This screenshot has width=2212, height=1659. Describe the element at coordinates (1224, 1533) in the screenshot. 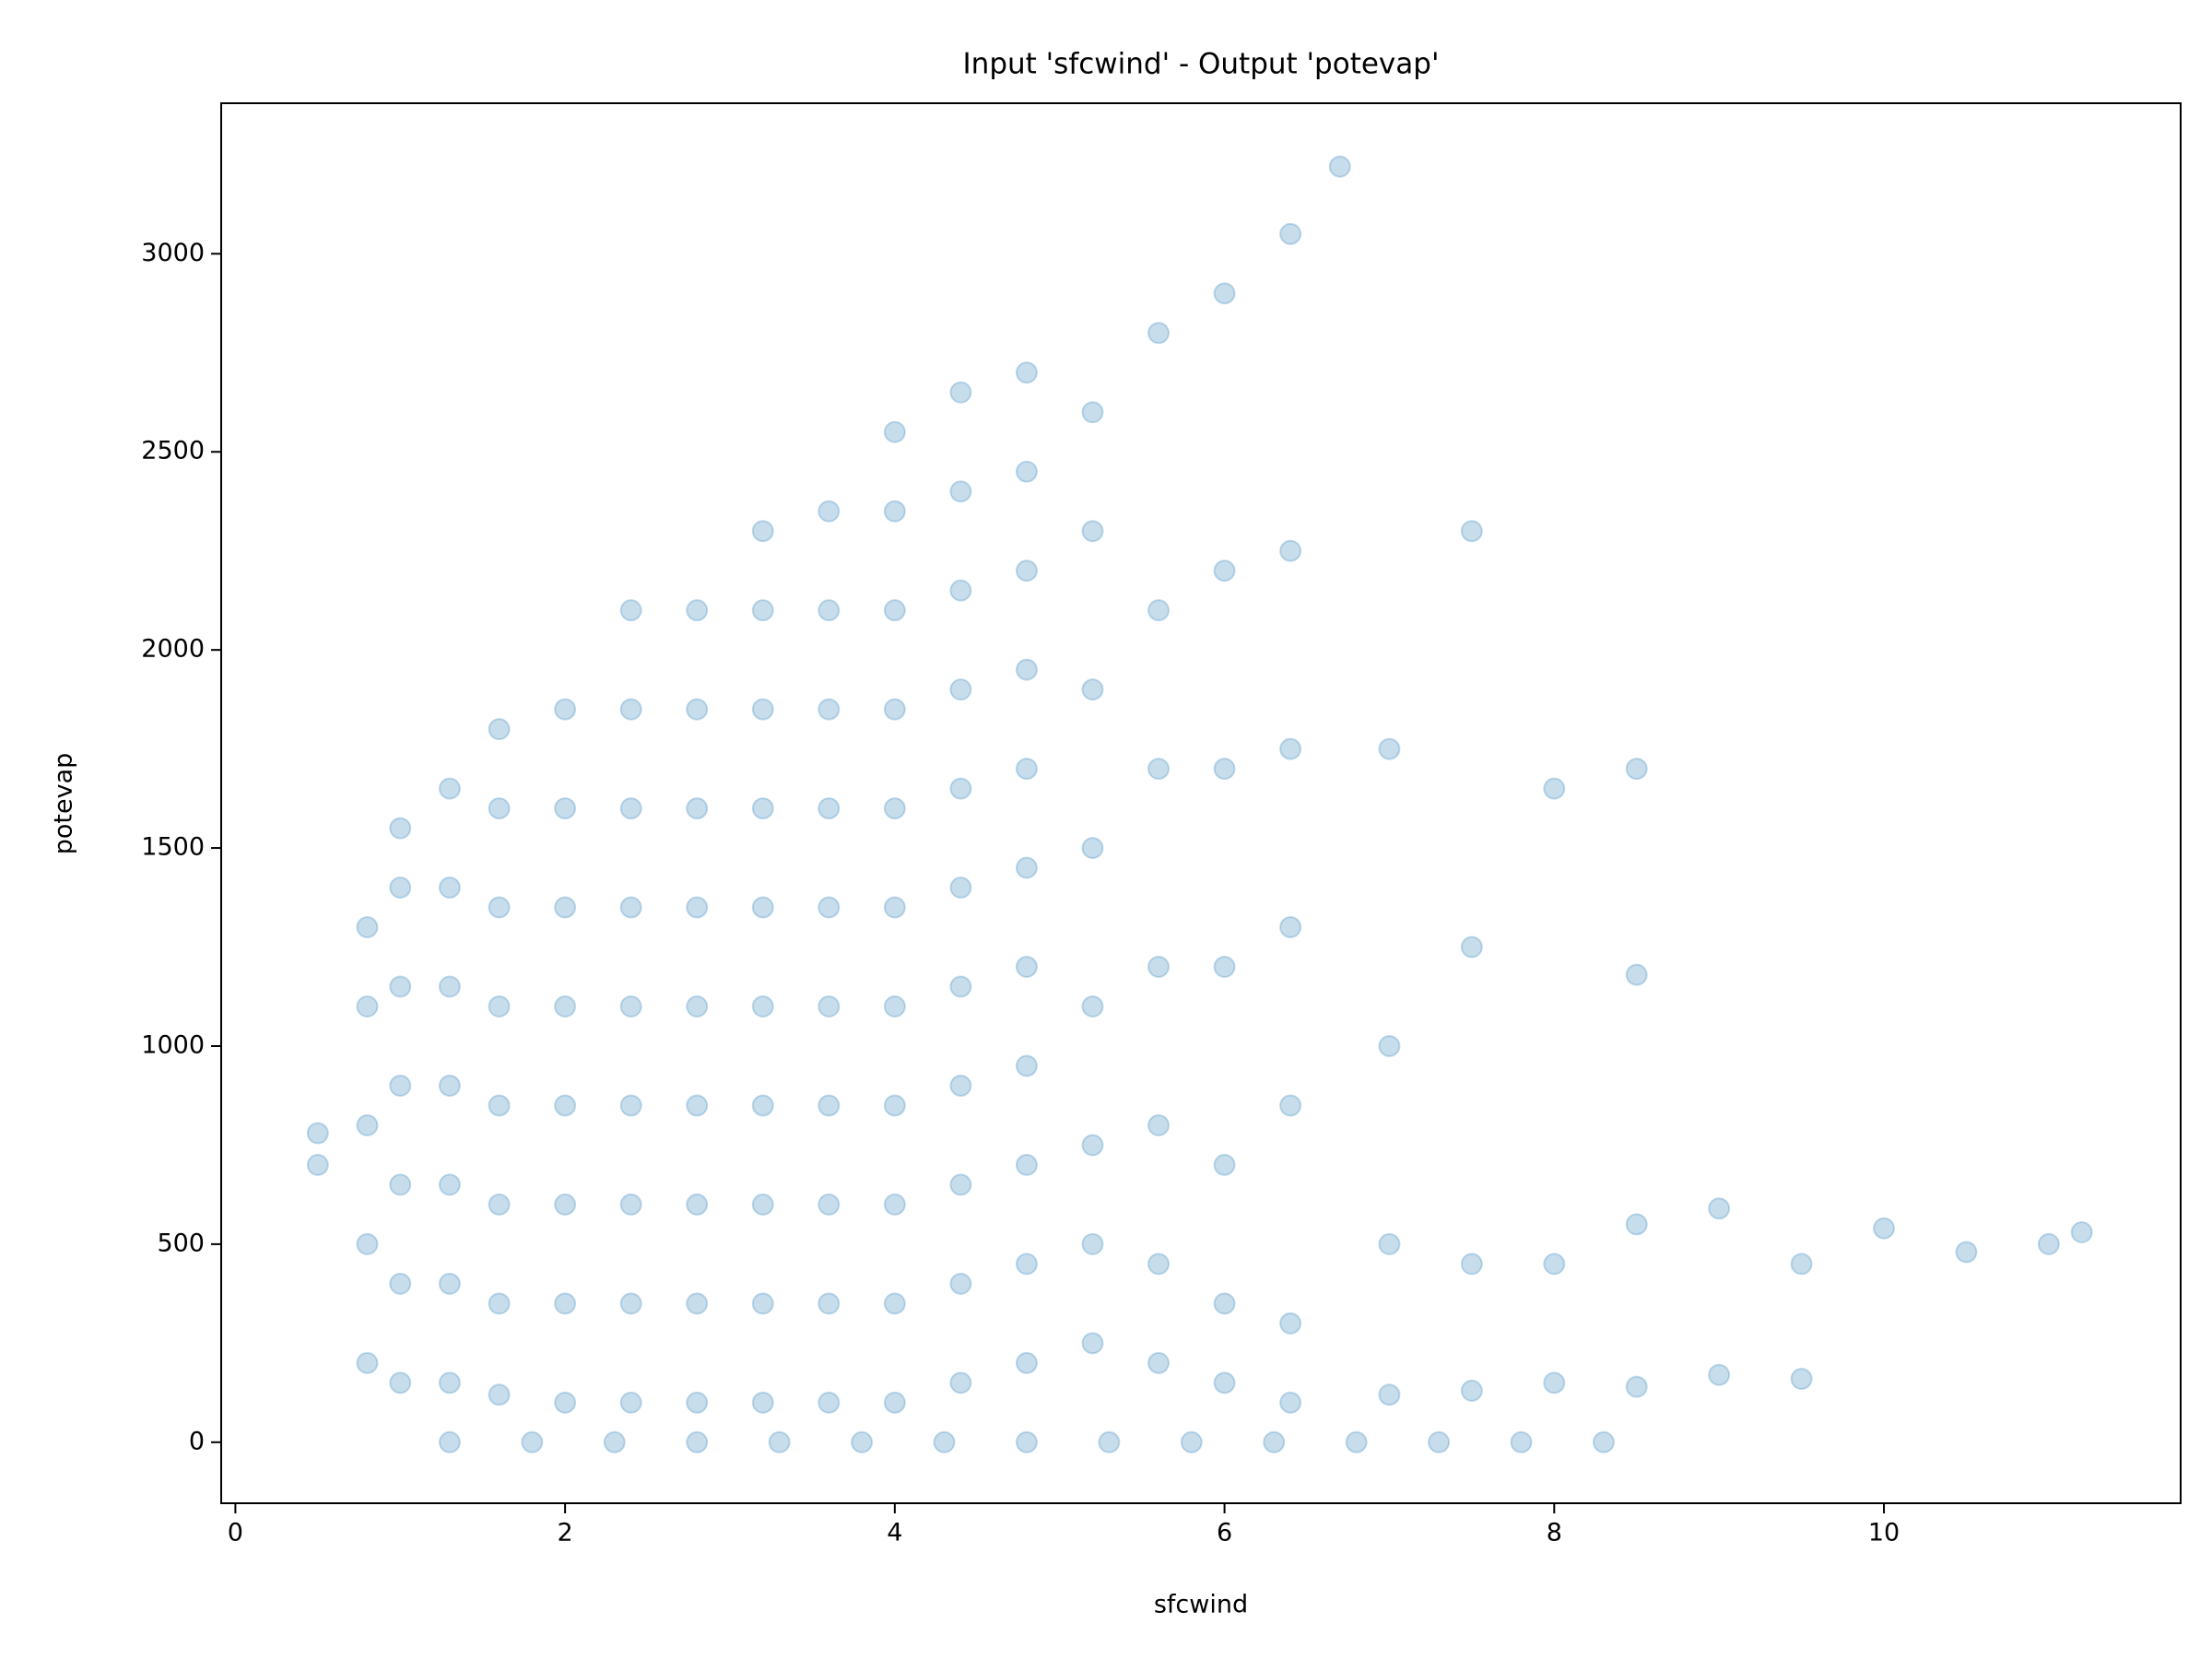

I see `x-tick-label: 6` at that location.